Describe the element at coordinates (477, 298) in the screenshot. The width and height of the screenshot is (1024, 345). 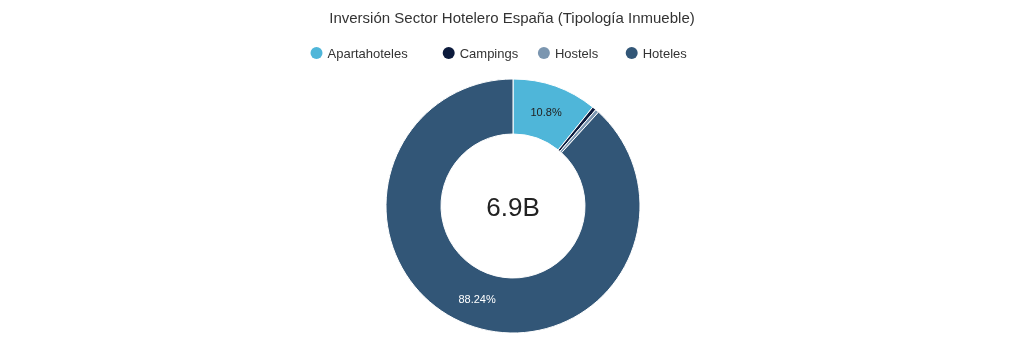
I see `data-label: 88.24%` at that location.